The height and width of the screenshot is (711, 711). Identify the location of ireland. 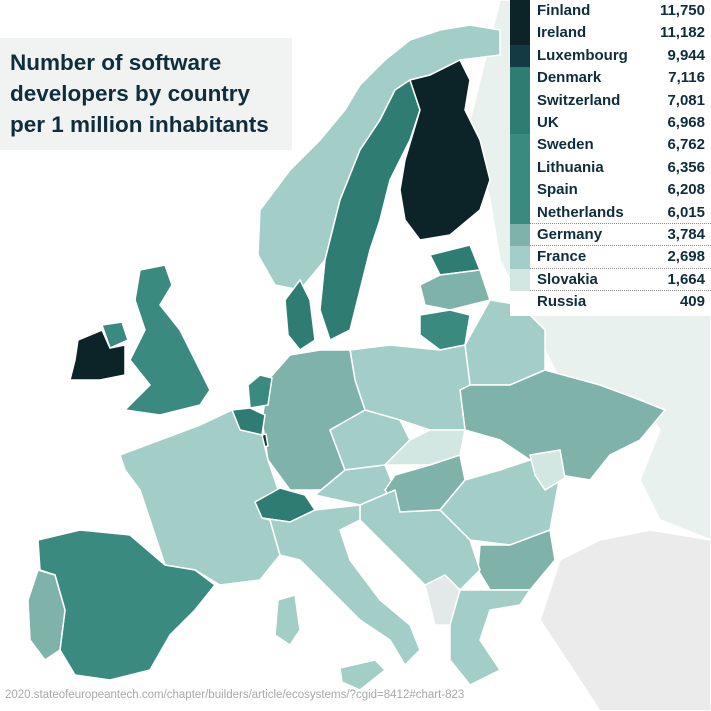
(97, 355).